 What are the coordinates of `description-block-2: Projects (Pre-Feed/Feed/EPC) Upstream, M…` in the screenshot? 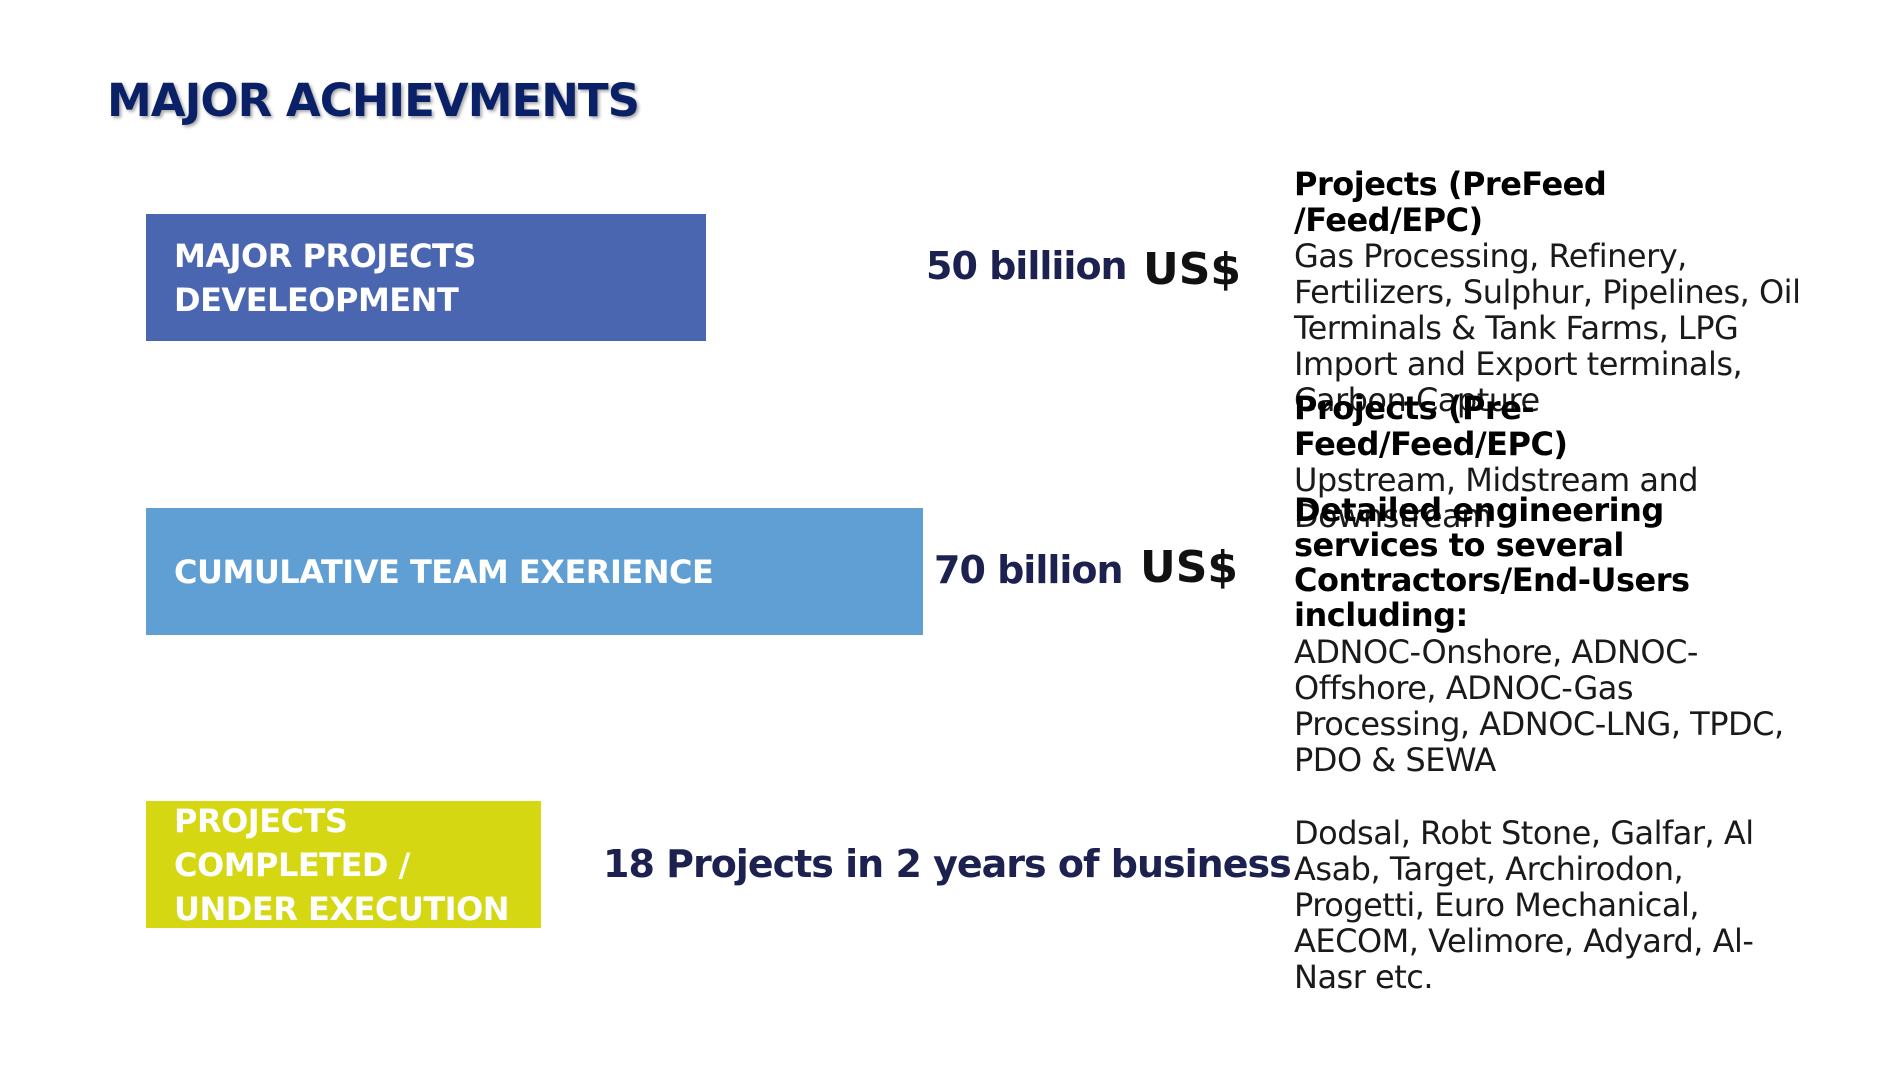 It's located at (1549, 462).